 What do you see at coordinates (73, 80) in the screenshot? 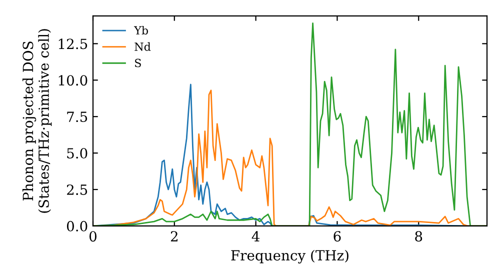
I see `y-tick-label: 10.0` at bounding box center [73, 80].